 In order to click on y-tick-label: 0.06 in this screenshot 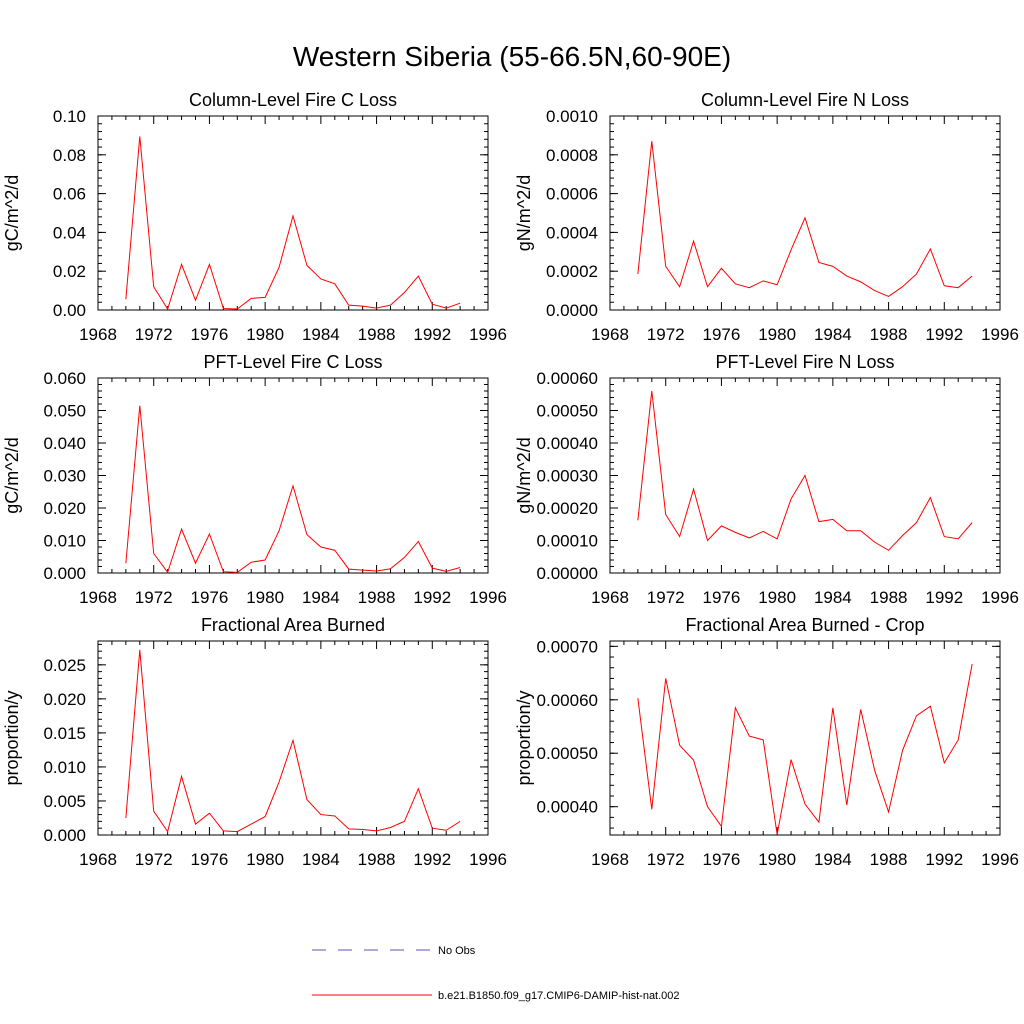, I will do `click(69, 194)`.